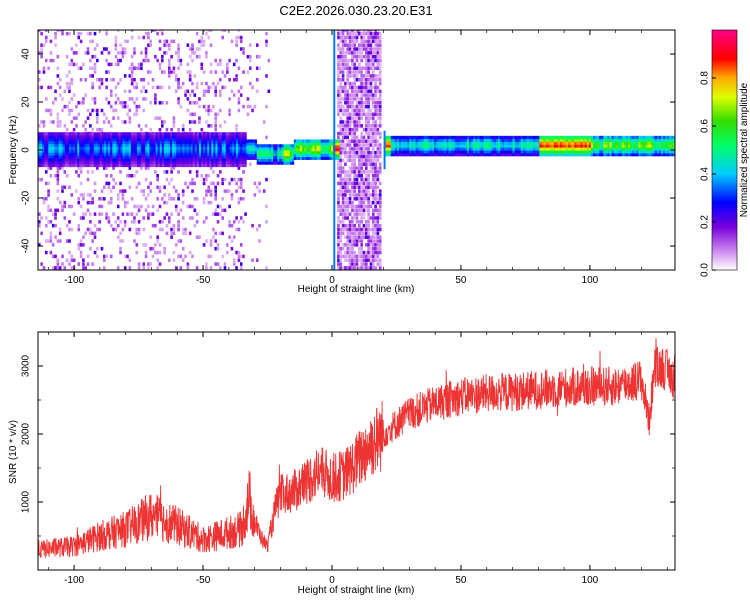  Describe the element at coordinates (705, 174) in the screenshot. I see `colorbar-tick-label: 0.4` at that location.